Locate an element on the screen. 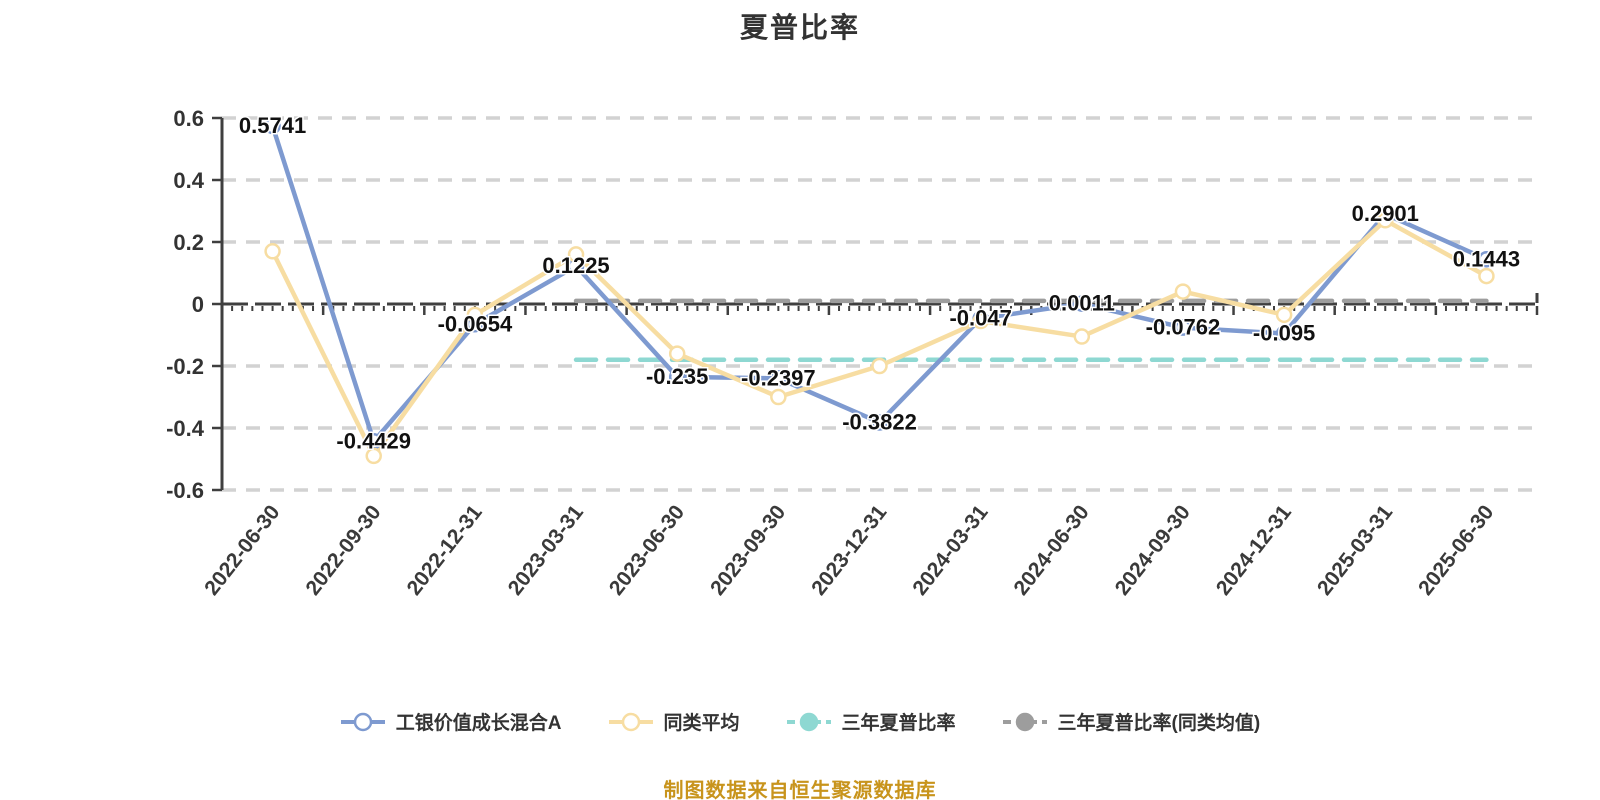 Image resolution: width=1600 pixels, height=800 pixels. x-axis-date-label: 2023-12-31 is located at coordinates (849, 550).